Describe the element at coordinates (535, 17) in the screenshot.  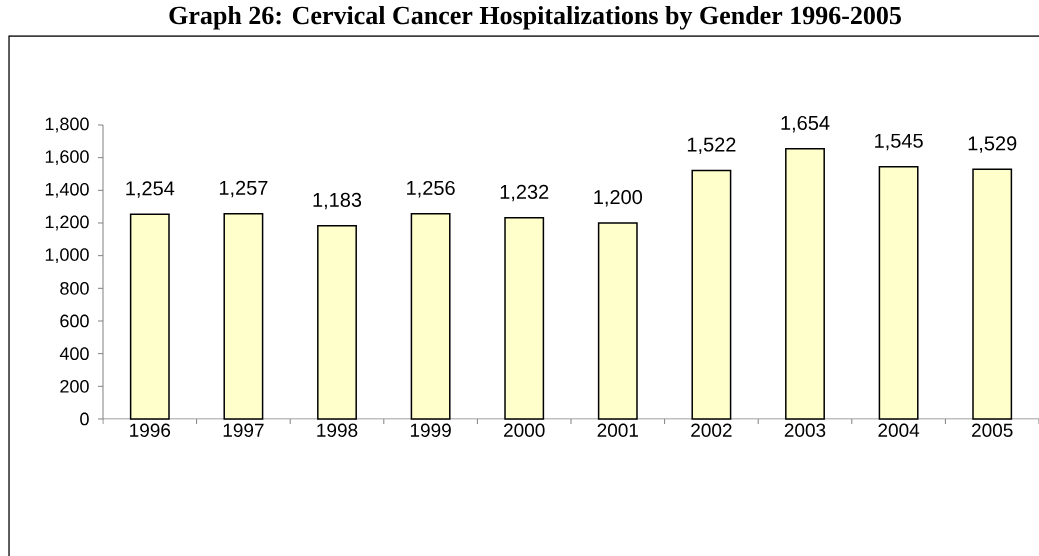
I see `chart-title: Graph 26: Cervical Cancer Hospitalizations by Gender 1996-2005` at that location.